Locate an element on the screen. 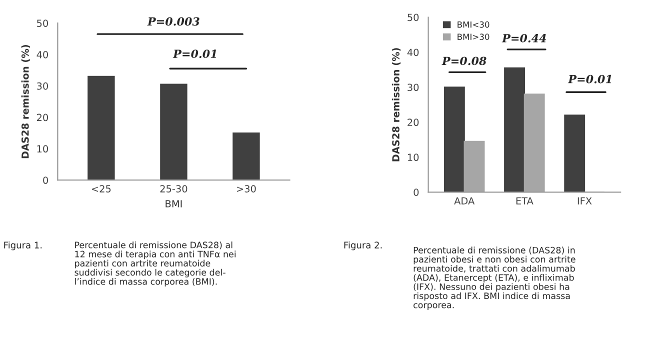 The height and width of the screenshot is (345, 663). annotation: P=0.44 is located at coordinates (524, 38).